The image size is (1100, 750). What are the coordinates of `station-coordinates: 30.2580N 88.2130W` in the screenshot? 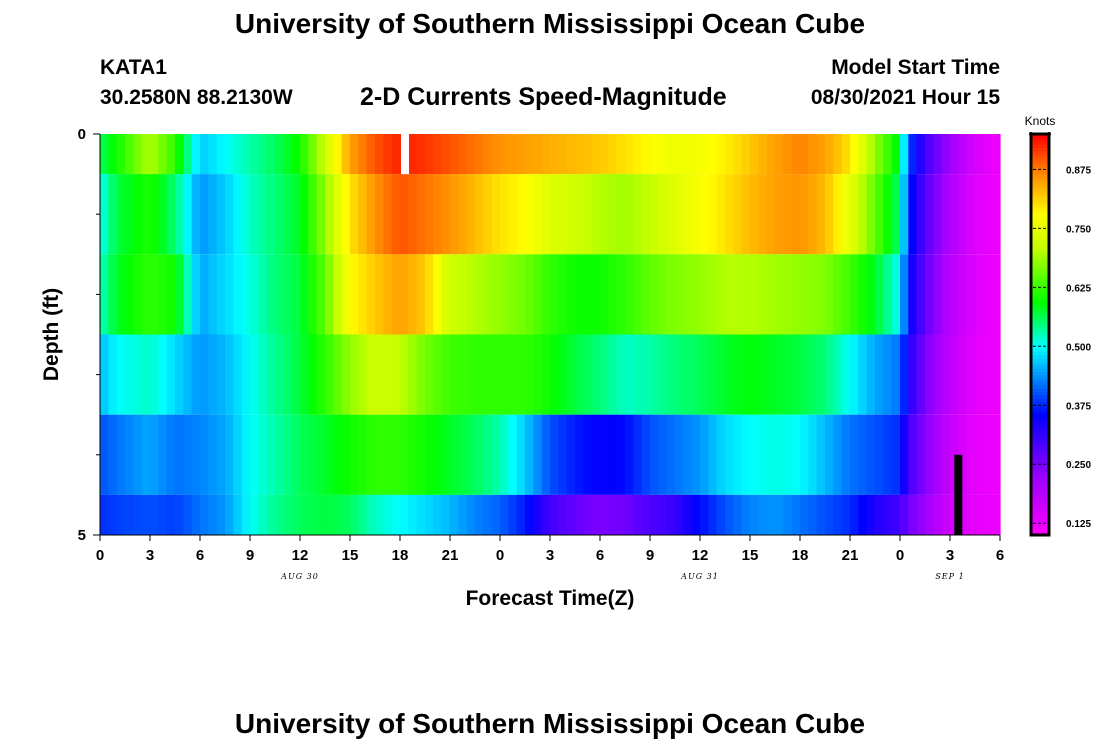 It's located at (196, 97).